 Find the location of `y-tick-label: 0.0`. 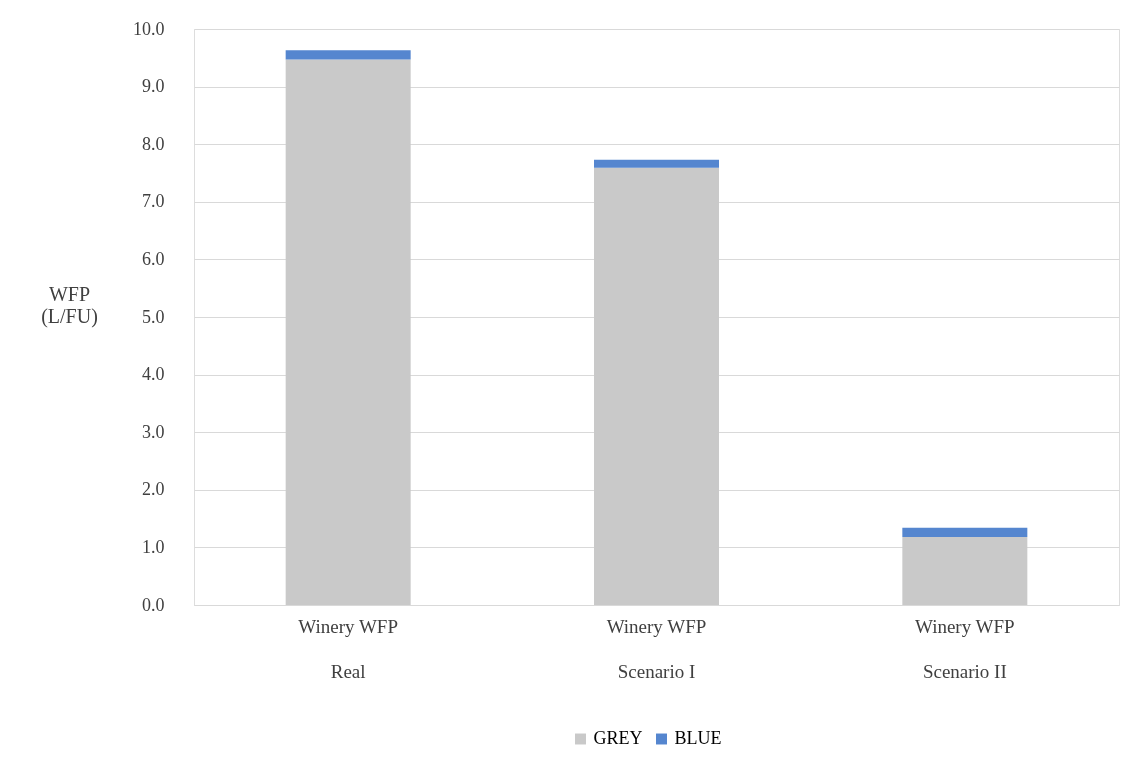

y-tick-label: 0.0 is located at coordinates (153, 604).